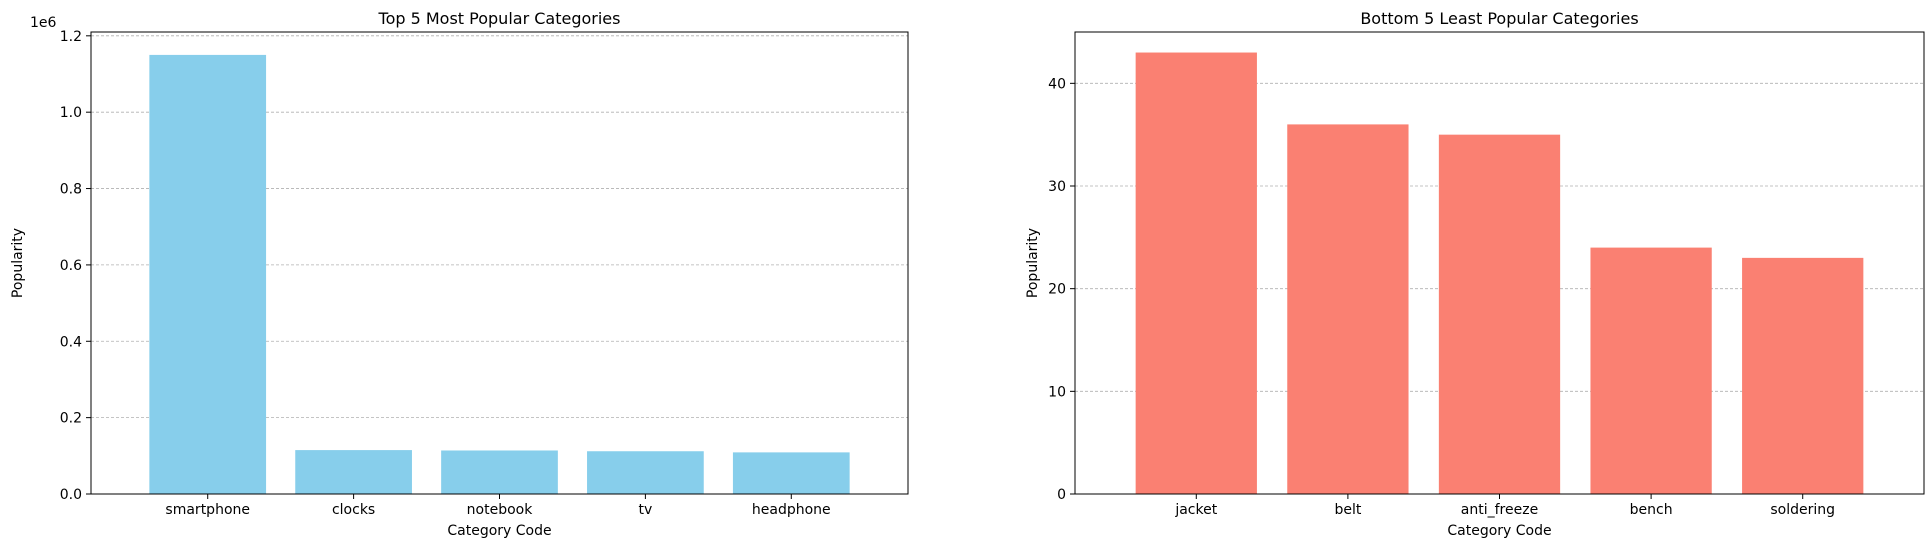 The height and width of the screenshot is (547, 1931). I want to click on y-tick-label: 1.0, so click(71, 113).